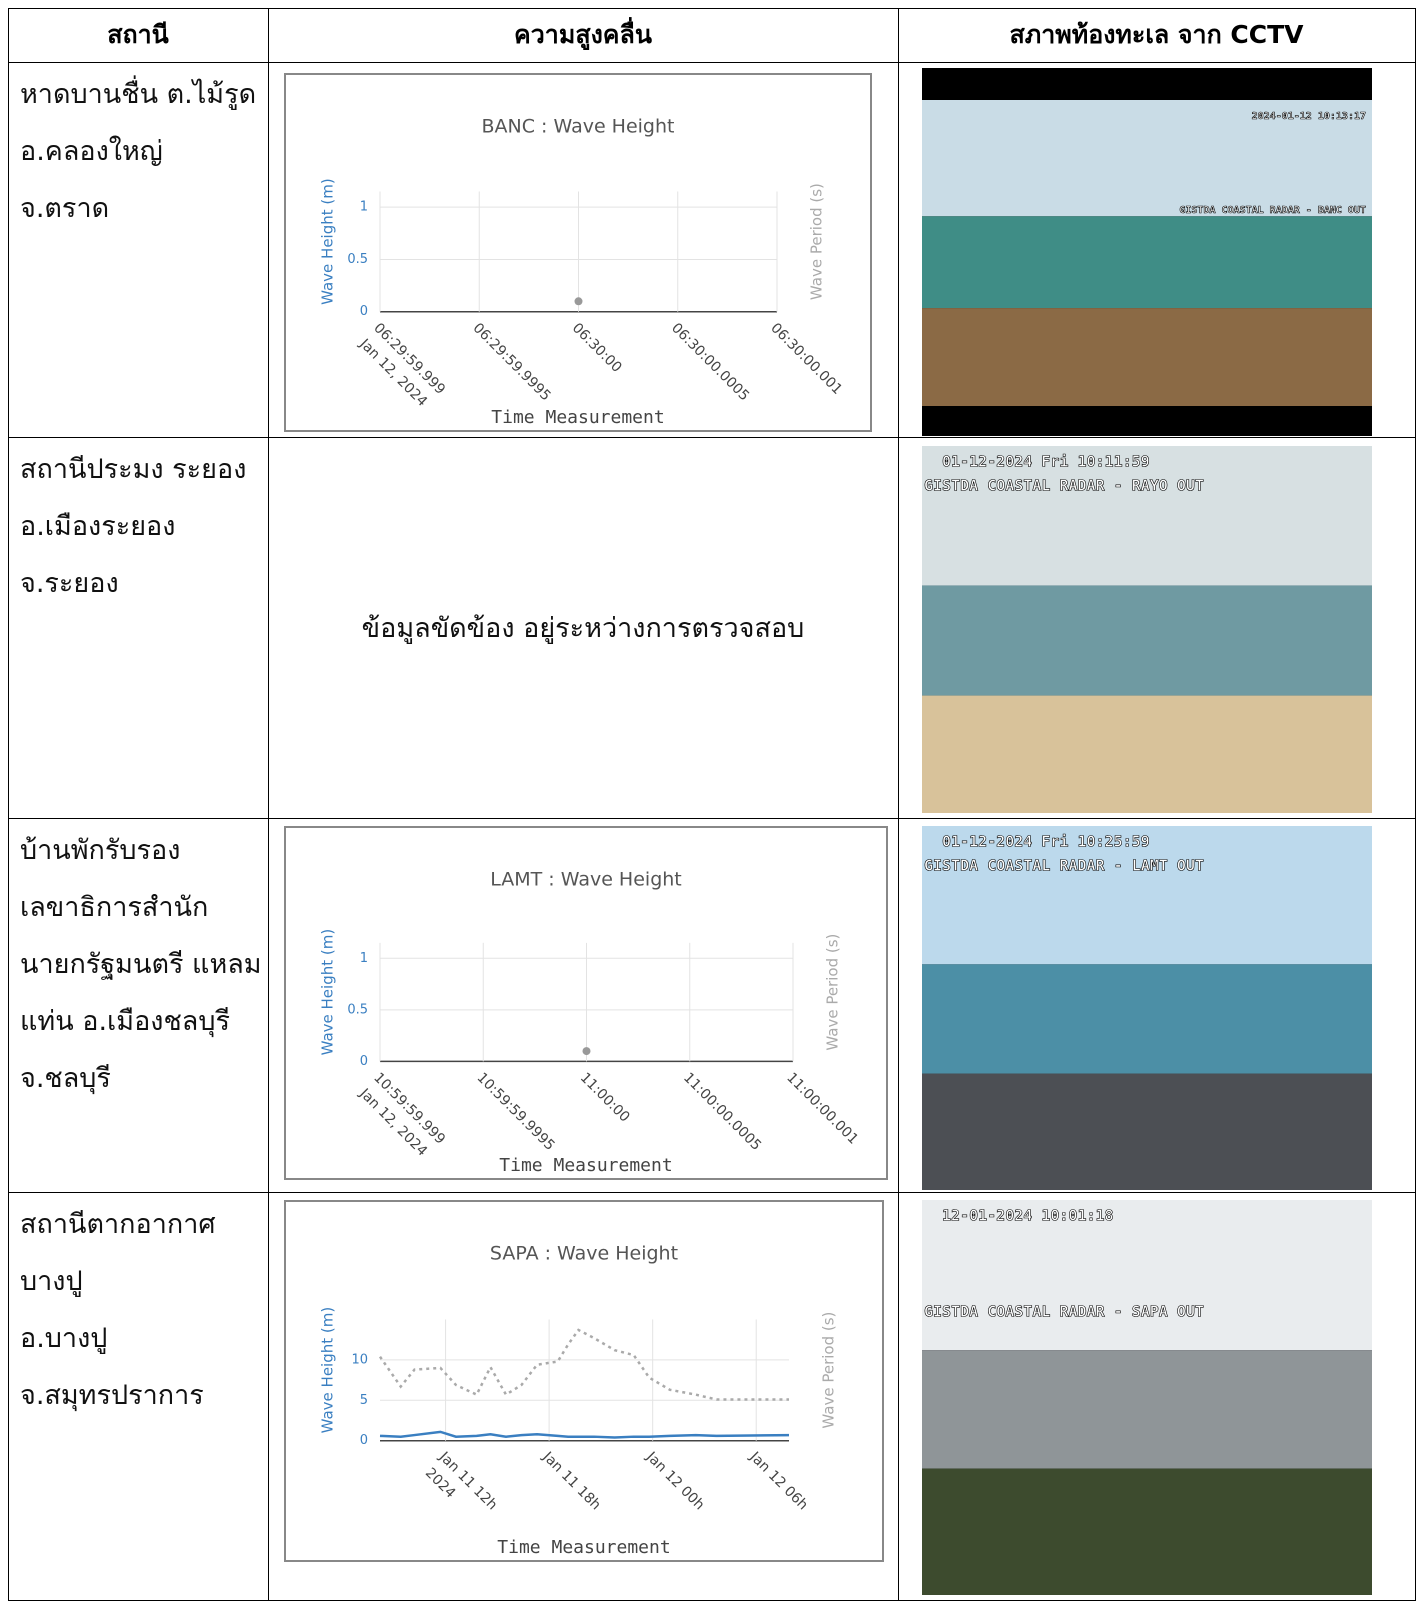 The width and height of the screenshot is (1423, 1601). I want to click on cctv-timestamp: 12-01-2024 10:01:18, so click(1028, 1216).